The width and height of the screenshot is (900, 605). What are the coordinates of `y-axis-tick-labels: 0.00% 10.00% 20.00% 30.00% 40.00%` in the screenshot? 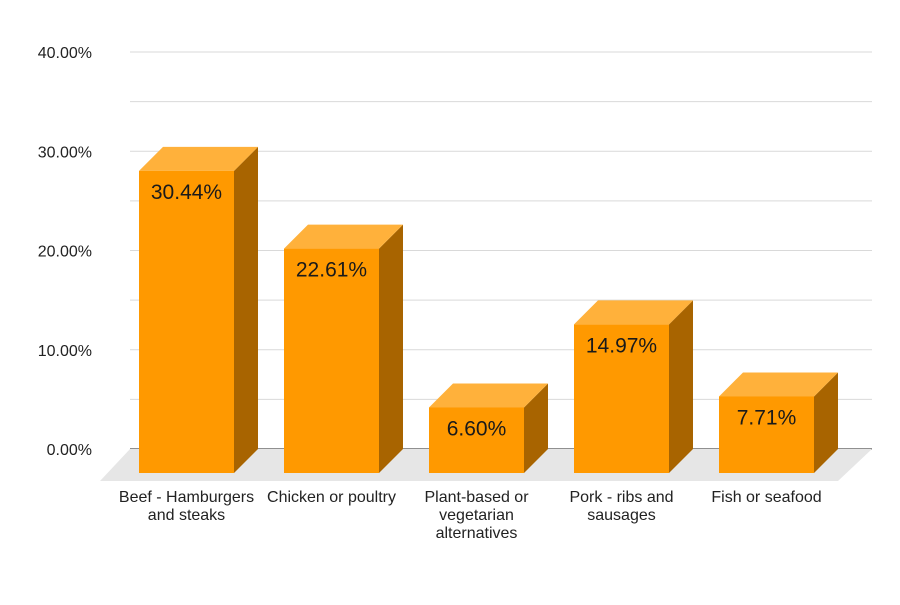 It's located at (65, 252).